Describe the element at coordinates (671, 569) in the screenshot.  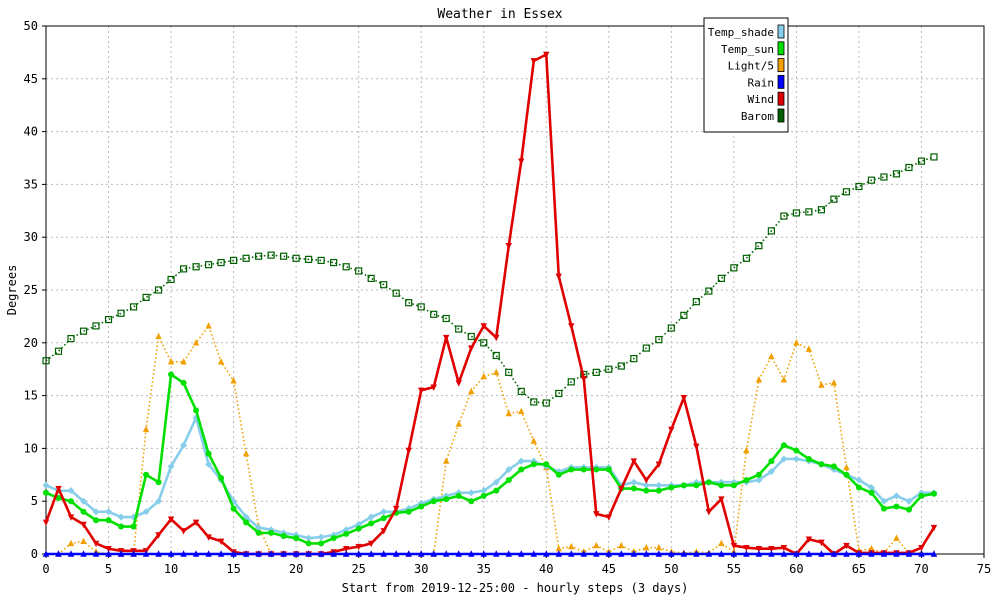
I see `x-tick-label: 50` at that location.